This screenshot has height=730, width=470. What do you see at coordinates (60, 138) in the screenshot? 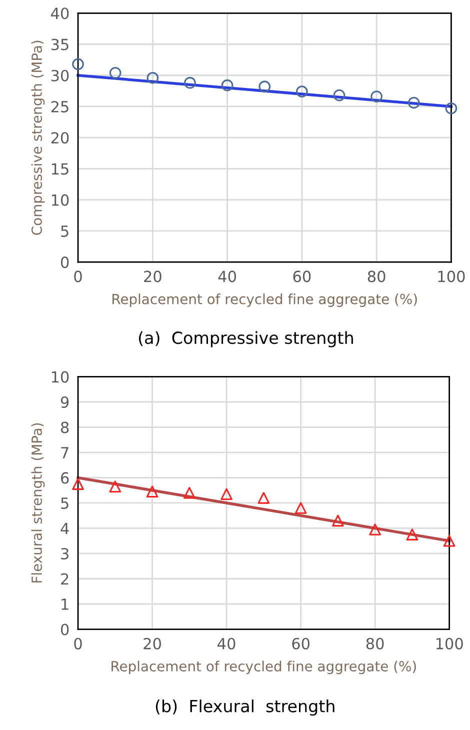
I see `y-tick-label: 20` at bounding box center [60, 138].